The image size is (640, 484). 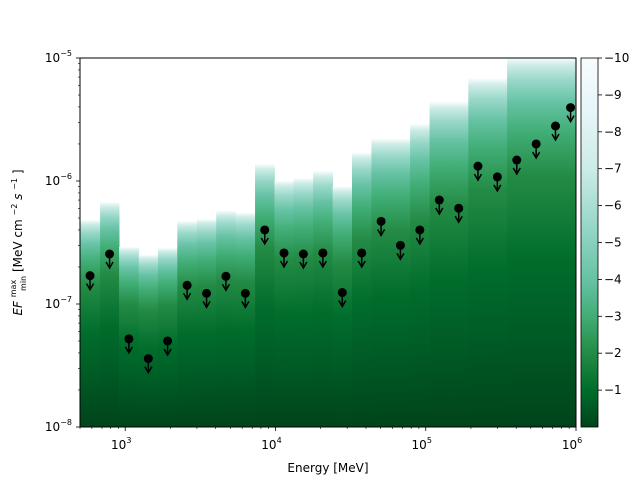 I want to click on y-tick-label: 10⁻⁵, so click(x=58, y=57).